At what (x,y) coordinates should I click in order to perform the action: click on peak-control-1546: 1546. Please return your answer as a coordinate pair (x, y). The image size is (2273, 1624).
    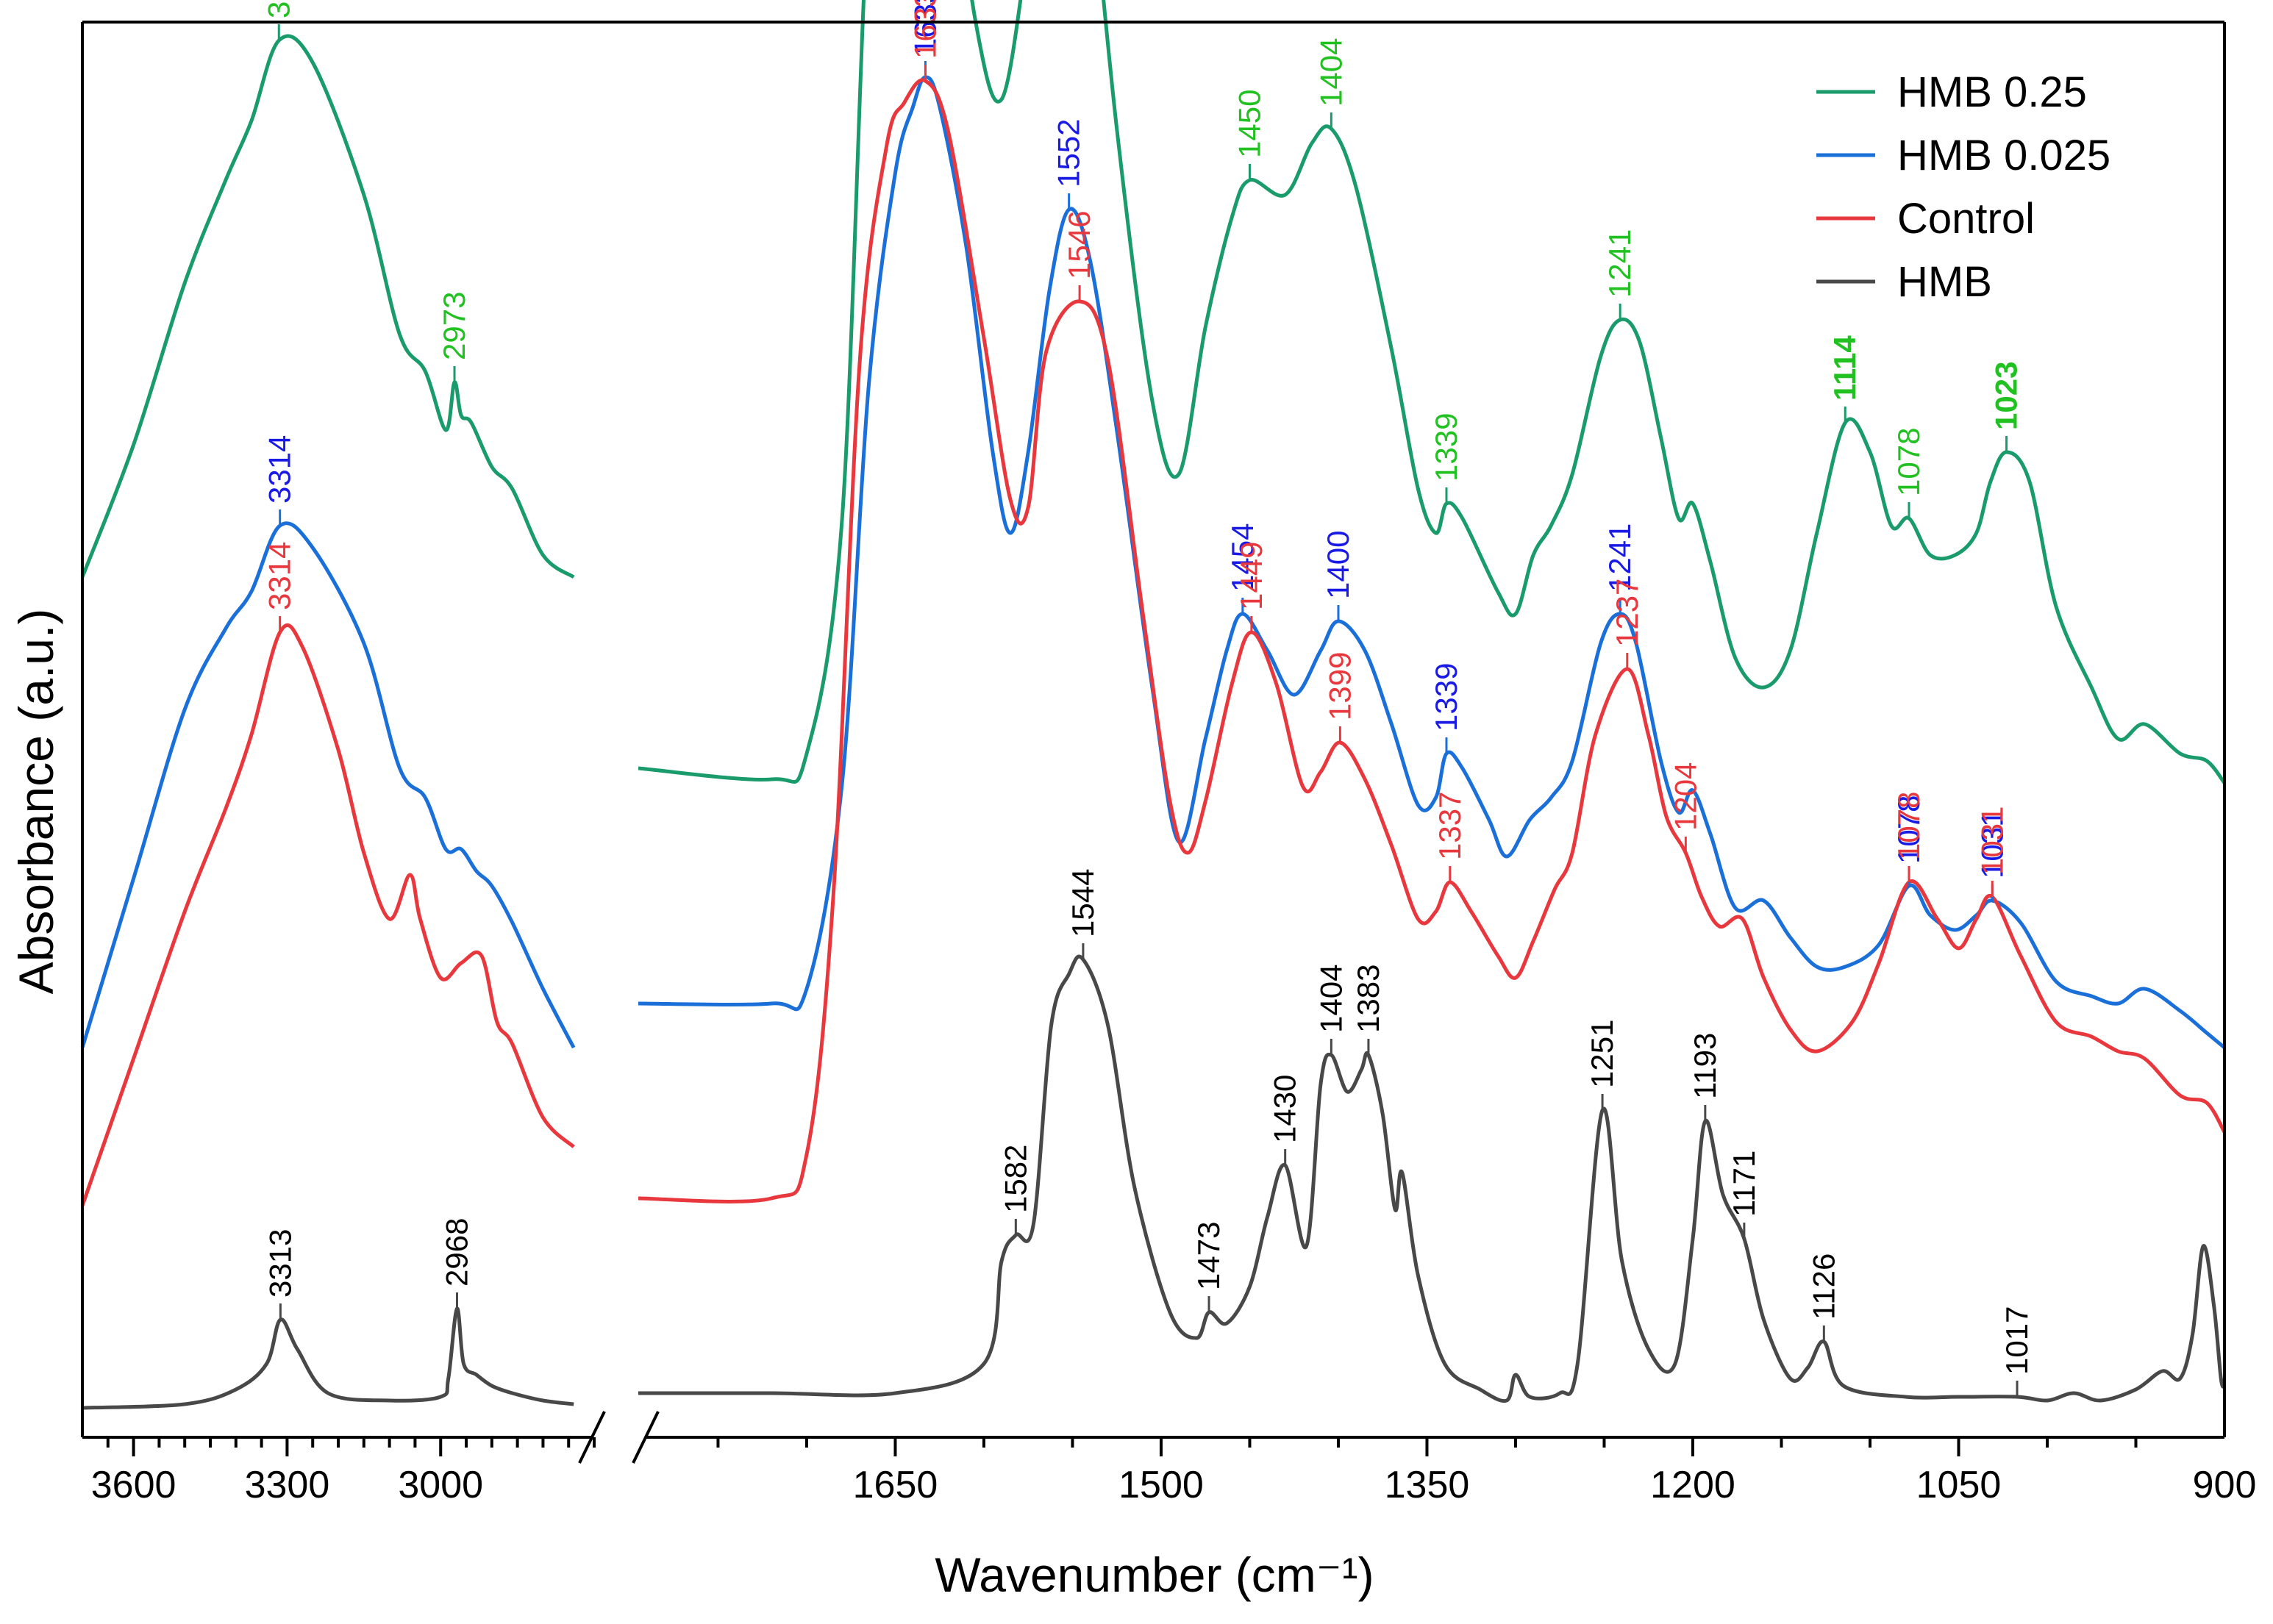
    Looking at the image, I should click on (1079, 256).